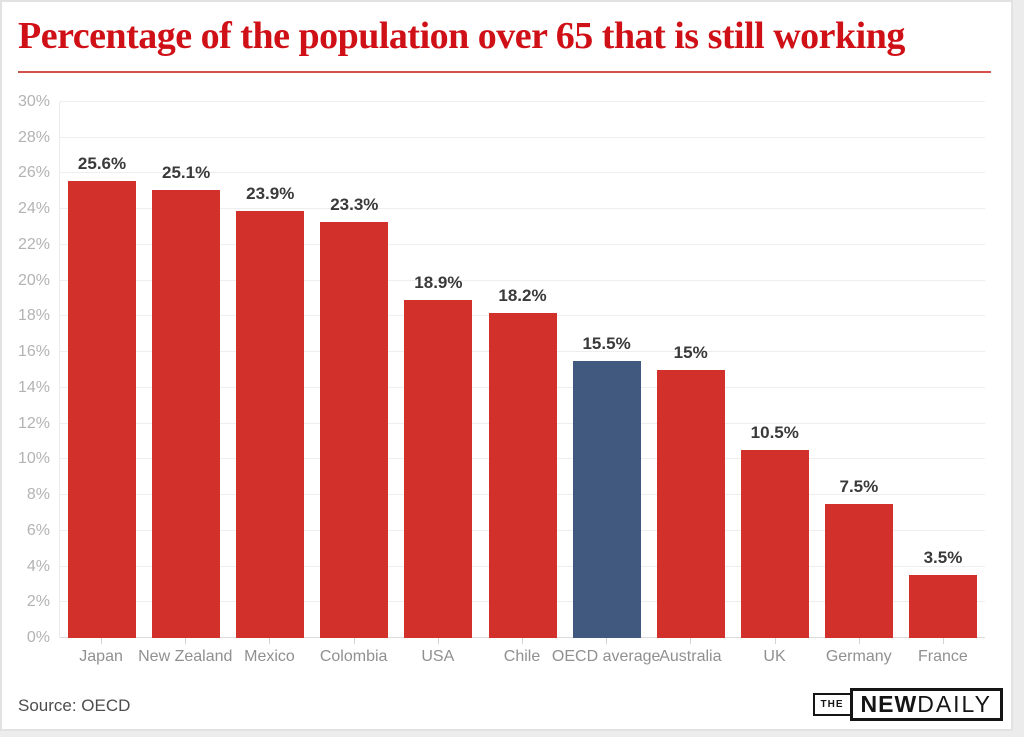  What do you see at coordinates (774, 544) in the screenshot?
I see `bar-uk` at bounding box center [774, 544].